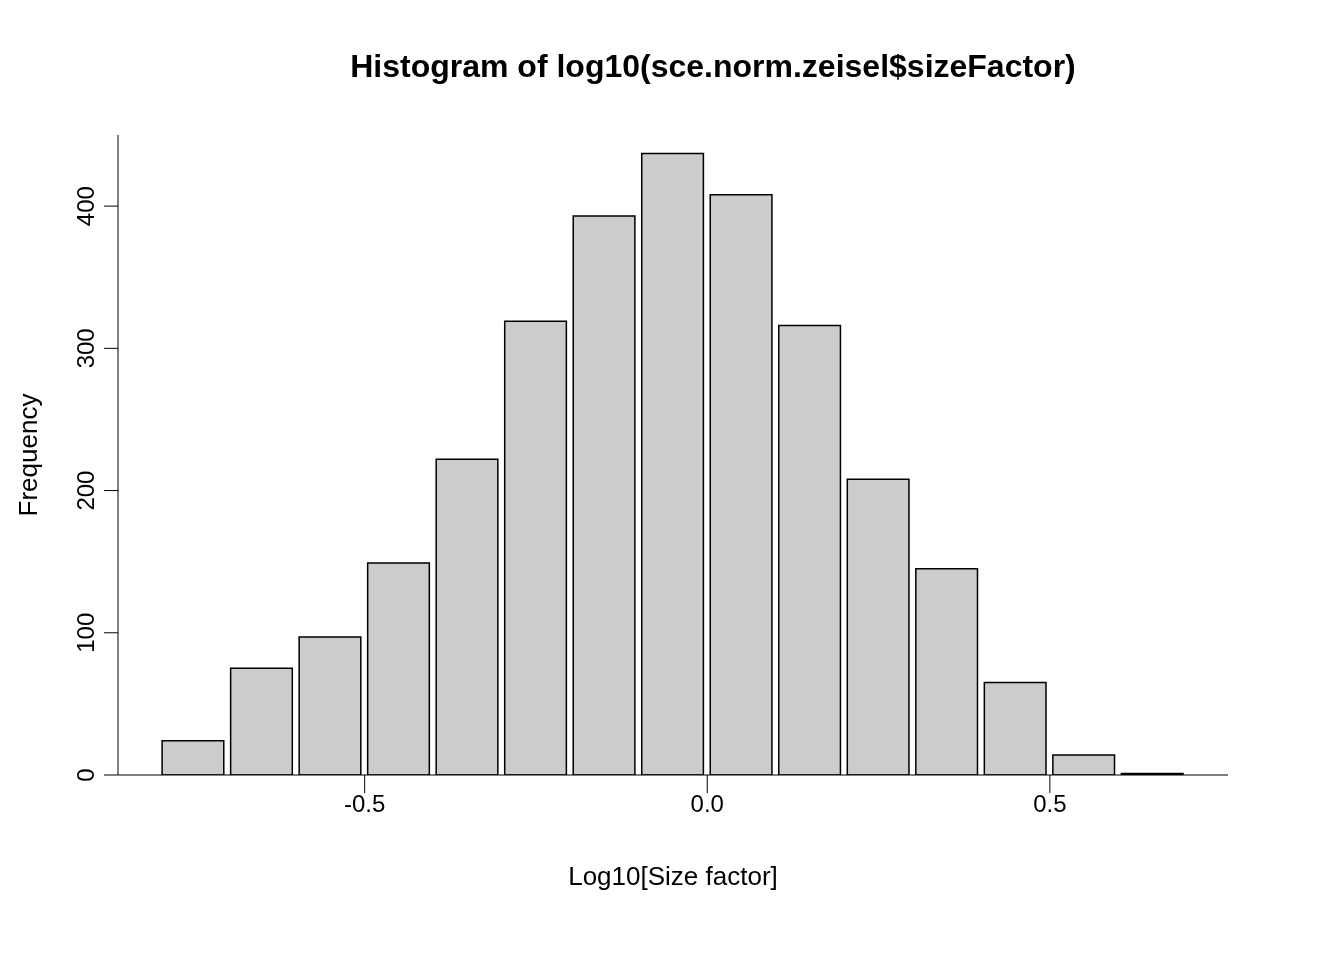 This screenshot has height=960, width=1344. Describe the element at coordinates (85, 775) in the screenshot. I see `y-tick-label: 0` at that location.